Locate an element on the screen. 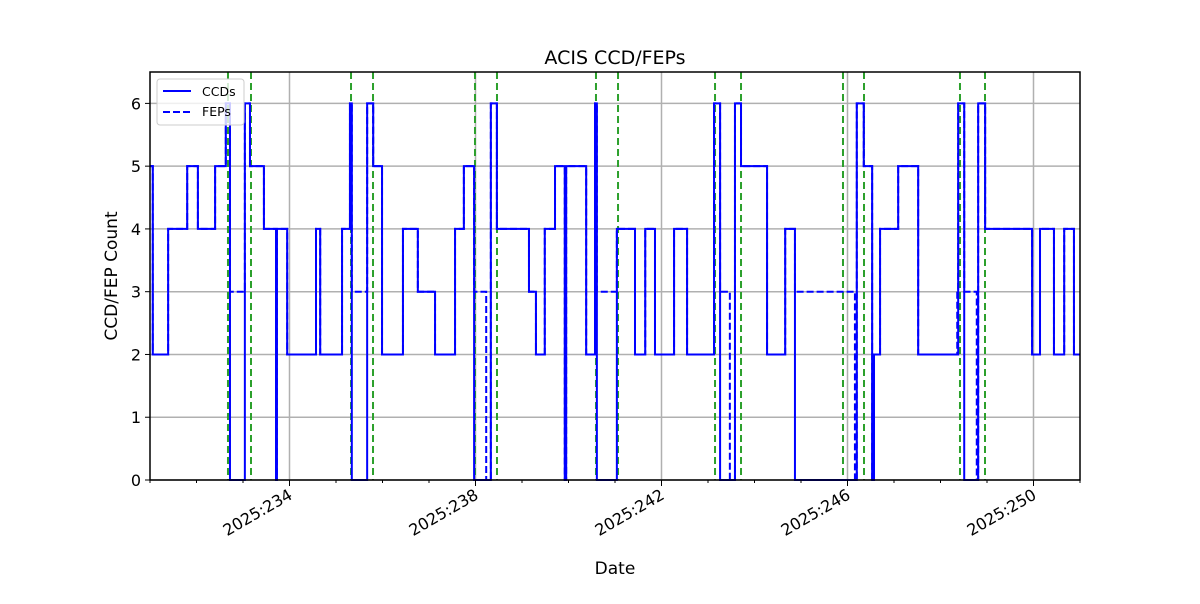  y-tick-label: 5 is located at coordinates (136, 166).